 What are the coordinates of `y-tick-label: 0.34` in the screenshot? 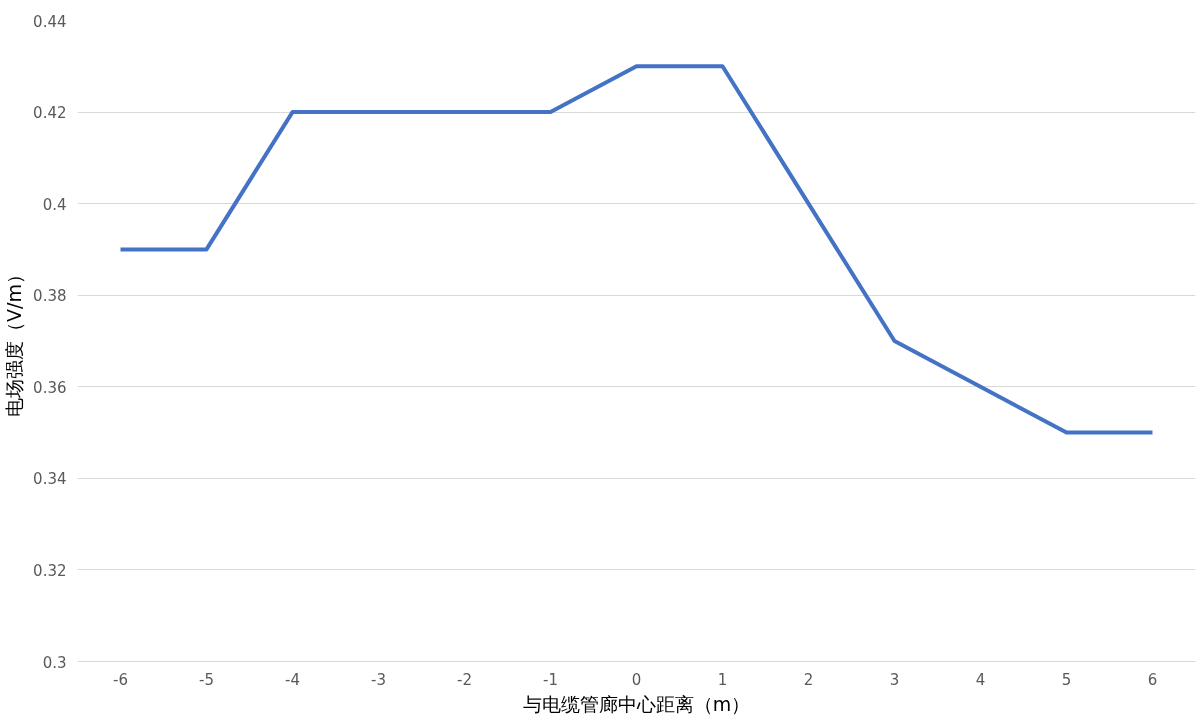 It's located at (50, 479).